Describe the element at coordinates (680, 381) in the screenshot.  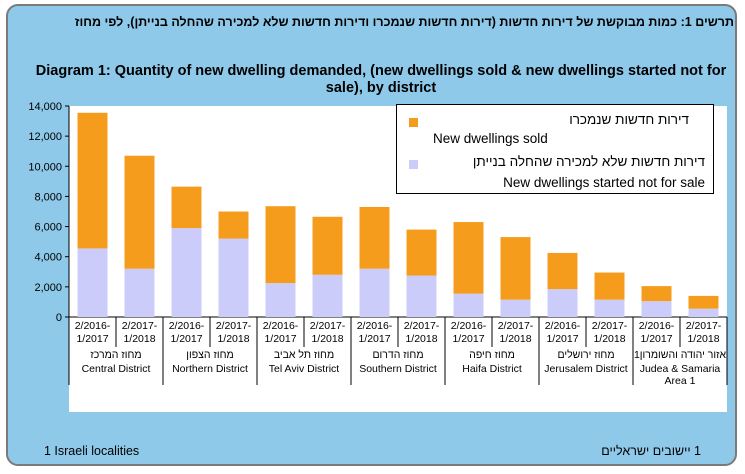
I see `district-label-english-line2: Area 1` at that location.